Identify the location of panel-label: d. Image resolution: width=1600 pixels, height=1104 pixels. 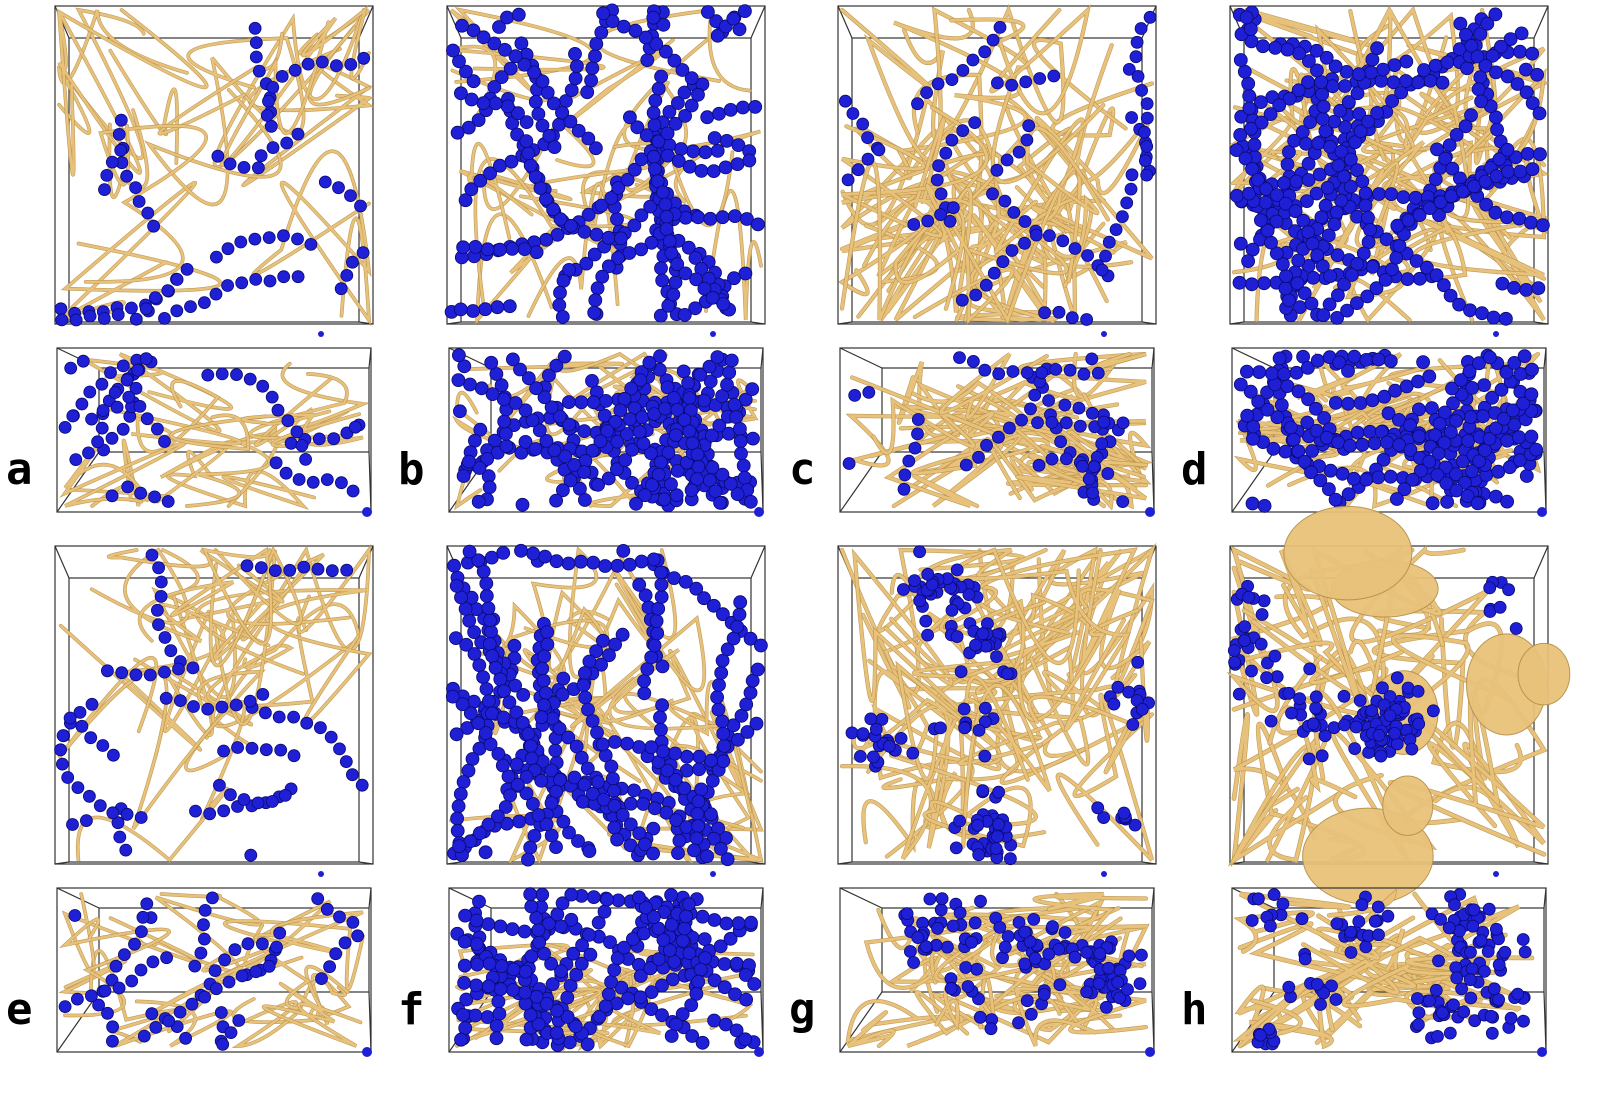
(1194, 469).